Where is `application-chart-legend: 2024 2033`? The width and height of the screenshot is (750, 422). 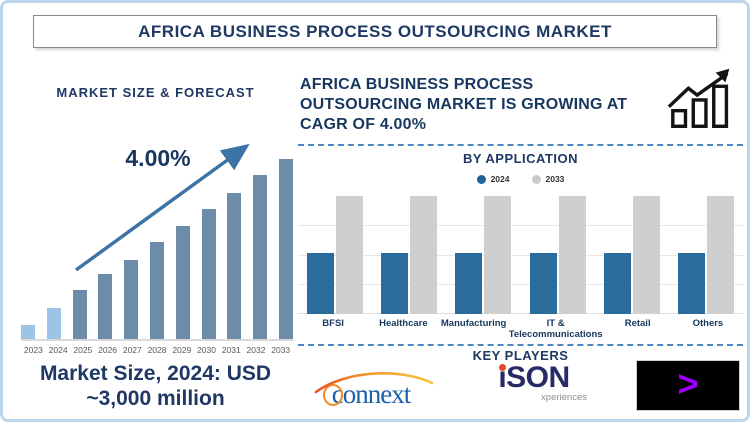 application-chart-legend: 2024 2033 is located at coordinates (520, 179).